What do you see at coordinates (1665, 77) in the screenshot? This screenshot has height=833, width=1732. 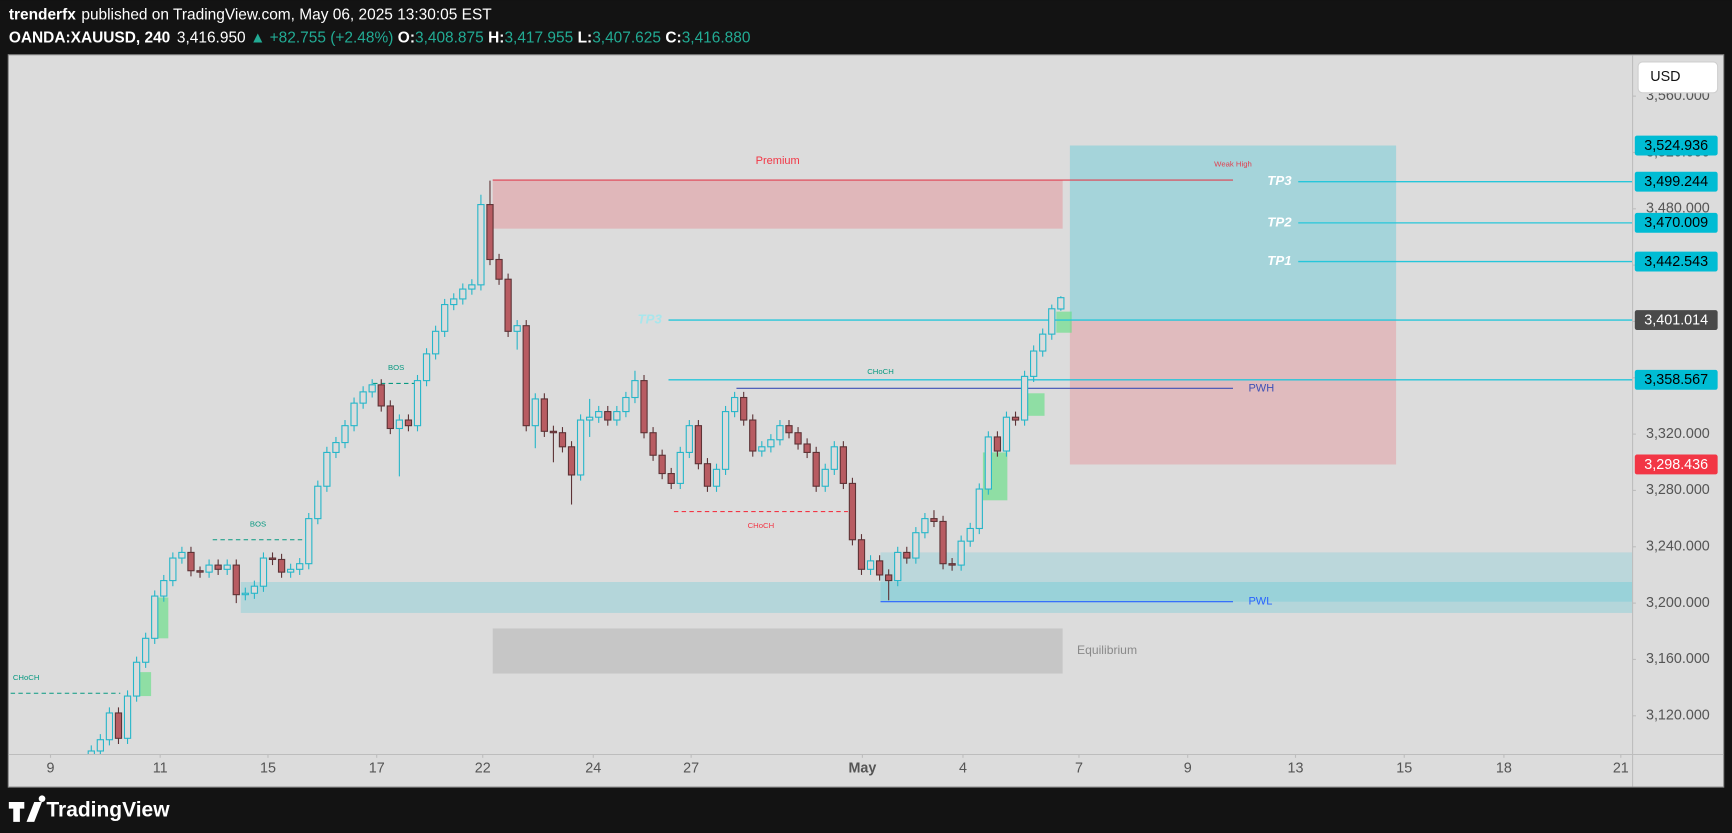 I see `currency-label: USD` at bounding box center [1665, 77].